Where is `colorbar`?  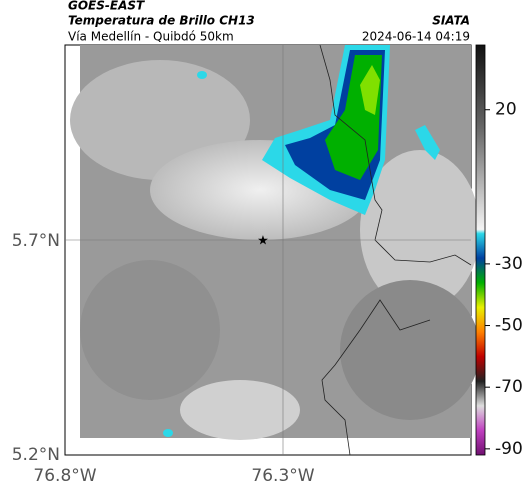 colorbar is located at coordinates (480, 250).